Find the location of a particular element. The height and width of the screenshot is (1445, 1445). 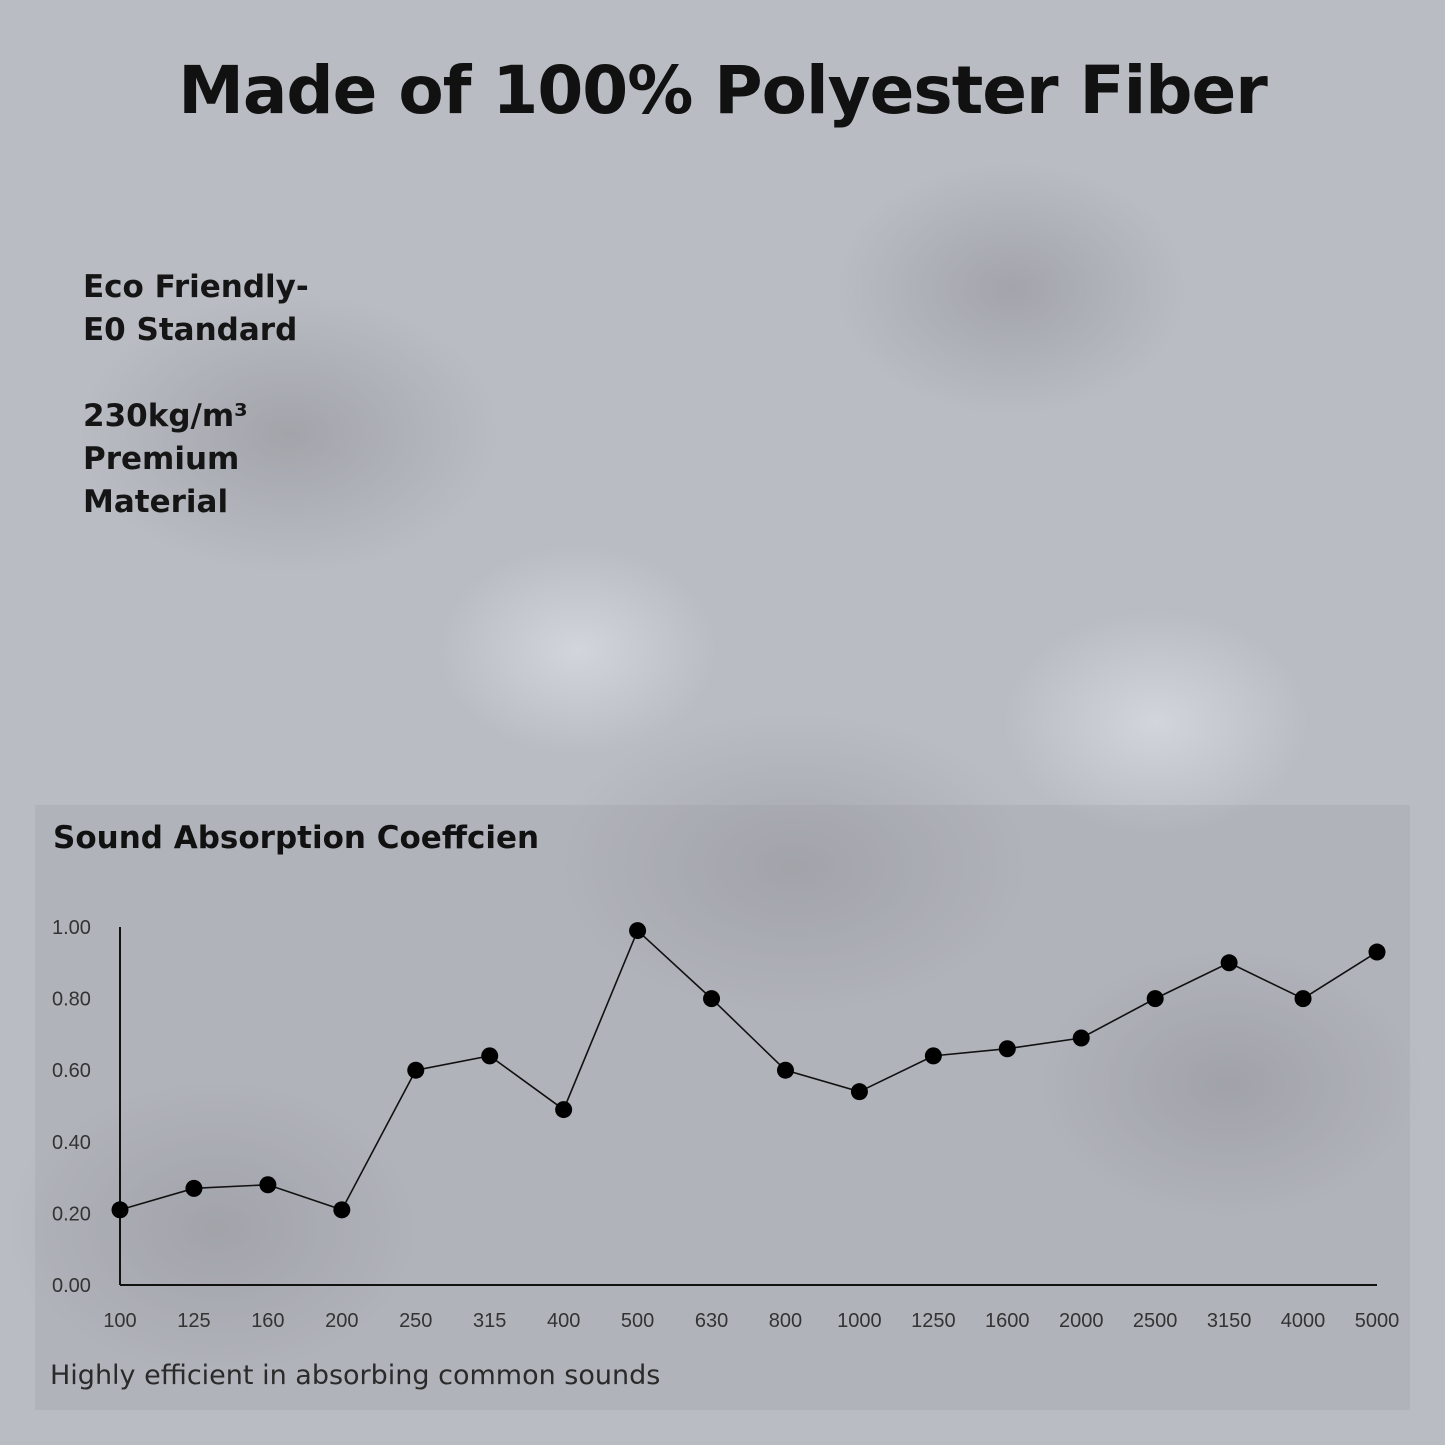

x-tick-label: 2000 is located at coordinates (1081, 1321).